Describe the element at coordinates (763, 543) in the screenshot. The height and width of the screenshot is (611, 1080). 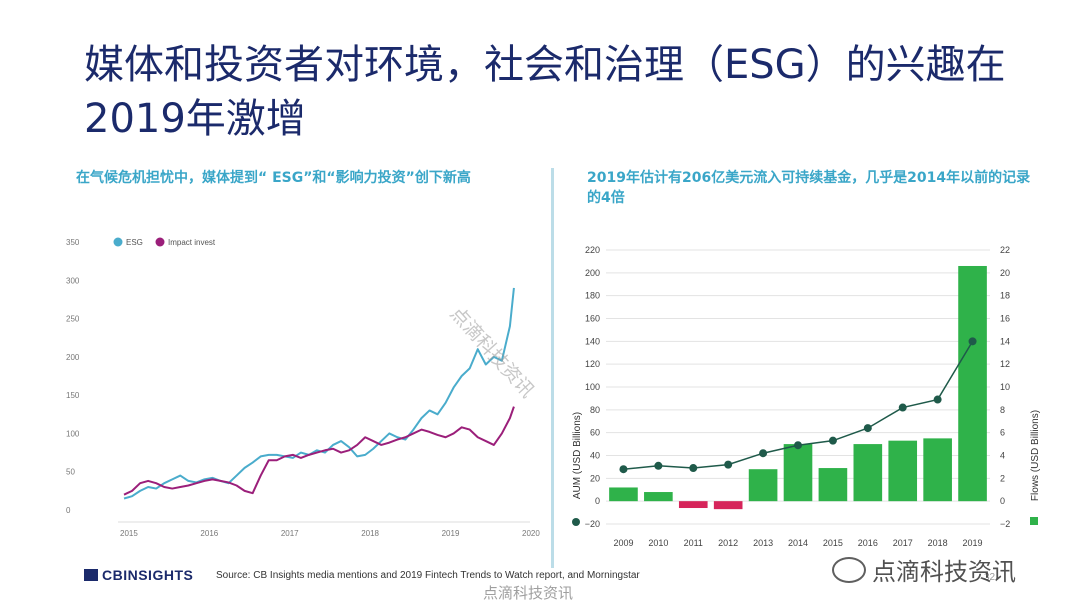
I see `x-tick-label: 2013` at that location.